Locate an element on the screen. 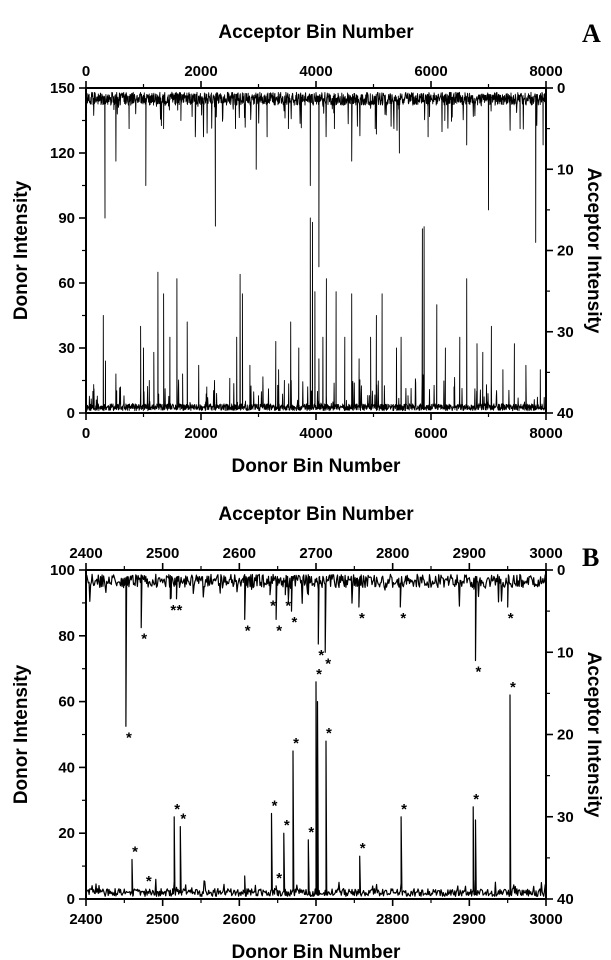 The height and width of the screenshot is (960, 611). x-tick-label: 4000 is located at coordinates (315, 433).